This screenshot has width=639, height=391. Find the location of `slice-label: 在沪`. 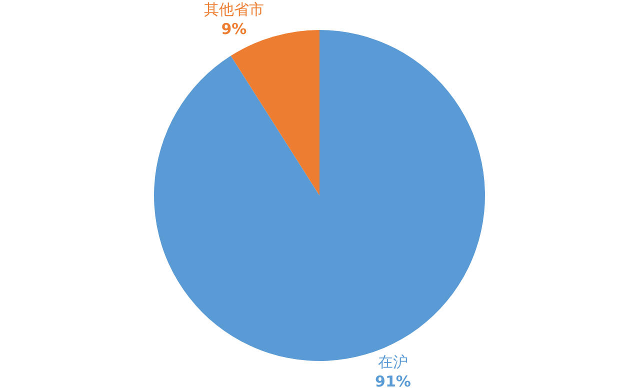

slice-label: 在沪 is located at coordinates (393, 361).